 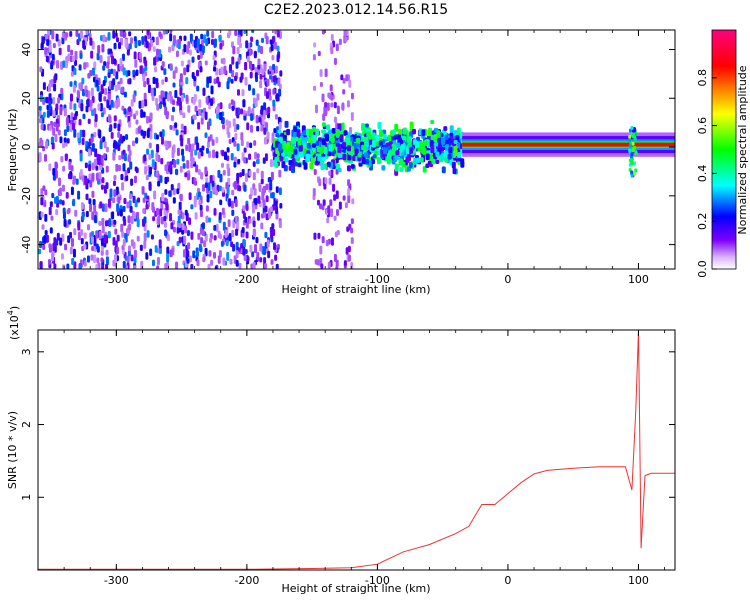 I want to click on colorbar-tick-label: 0.0, so click(x=702, y=269).